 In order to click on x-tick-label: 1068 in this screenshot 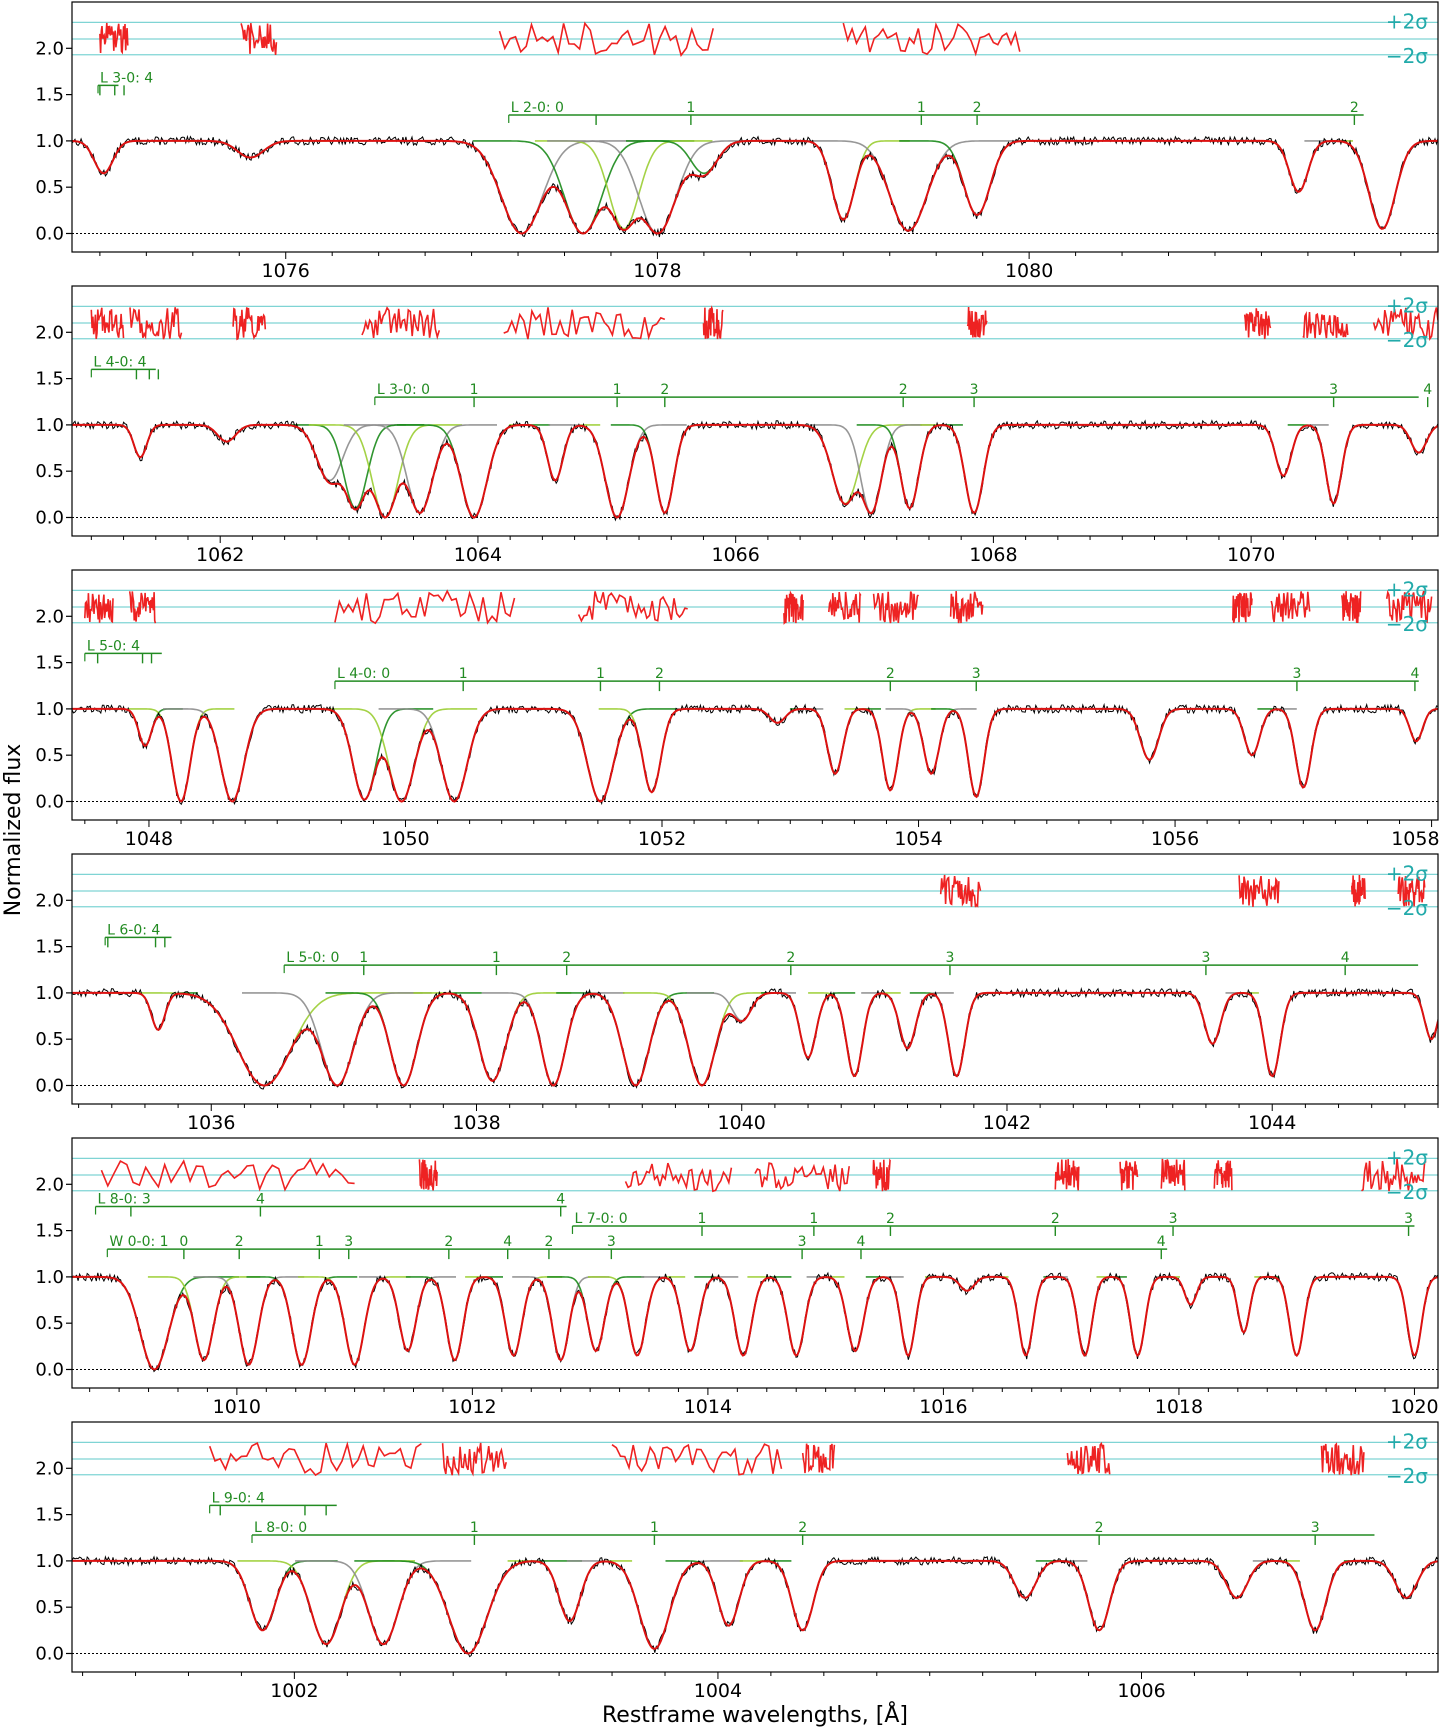, I will do `click(993, 555)`.